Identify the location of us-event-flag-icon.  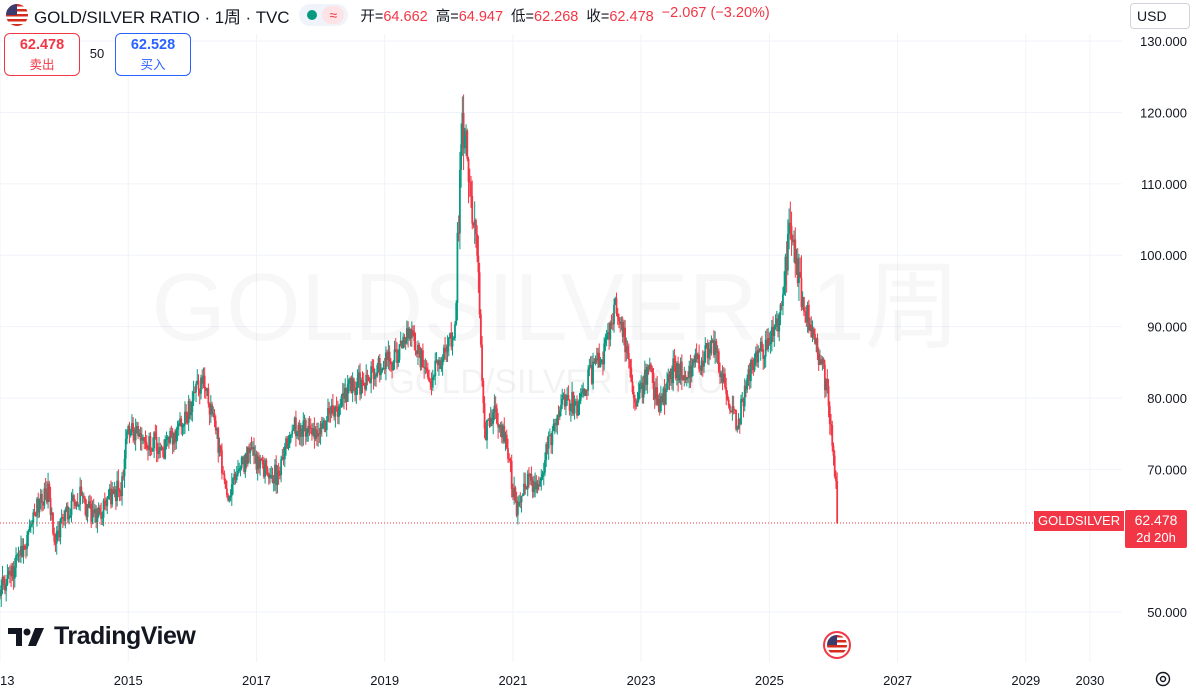
(837, 645).